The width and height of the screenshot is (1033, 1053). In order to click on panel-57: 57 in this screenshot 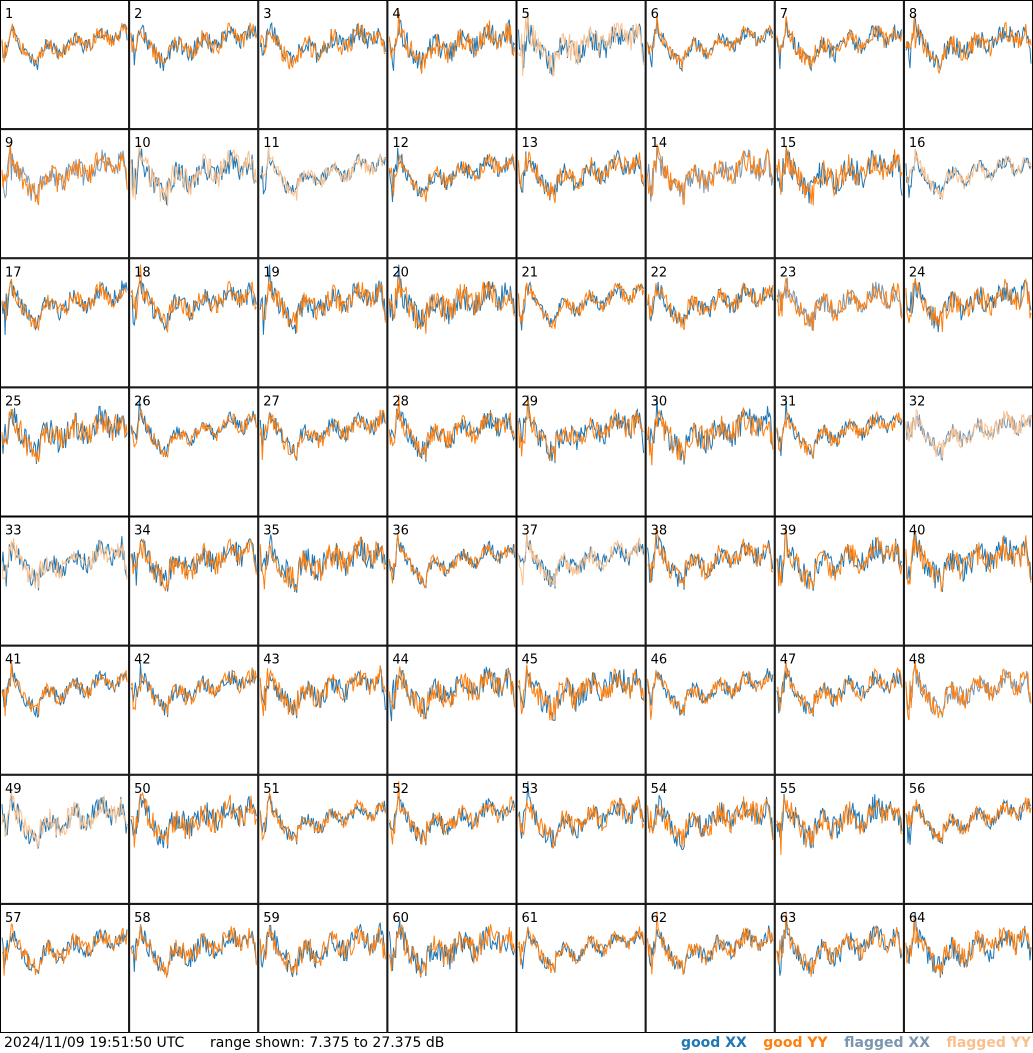, I will do `click(65, 968)`.